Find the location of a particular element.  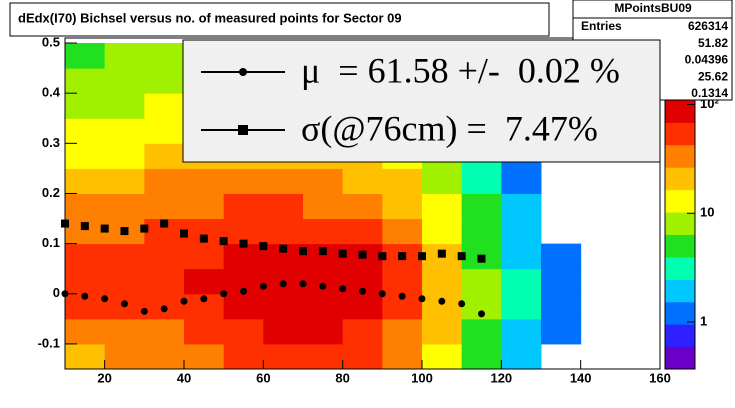

y-tick-label: 0.2 is located at coordinates (51, 192).